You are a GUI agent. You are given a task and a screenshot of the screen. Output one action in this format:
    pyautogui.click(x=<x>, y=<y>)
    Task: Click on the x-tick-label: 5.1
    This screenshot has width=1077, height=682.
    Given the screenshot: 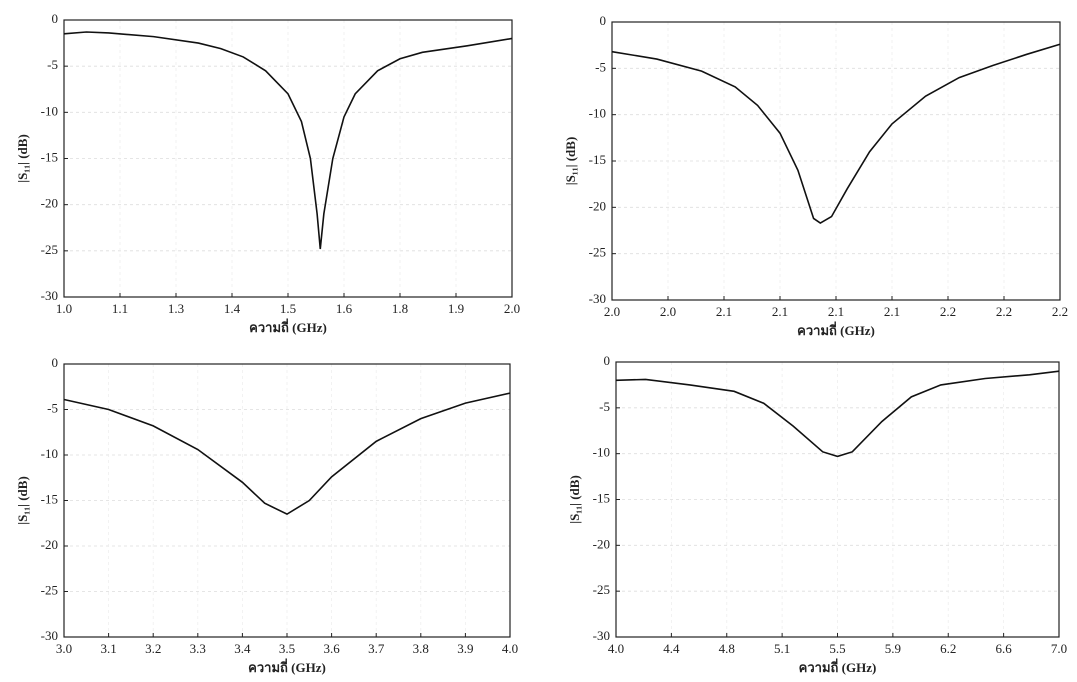 What is the action you would take?
    pyautogui.click(x=782, y=648)
    